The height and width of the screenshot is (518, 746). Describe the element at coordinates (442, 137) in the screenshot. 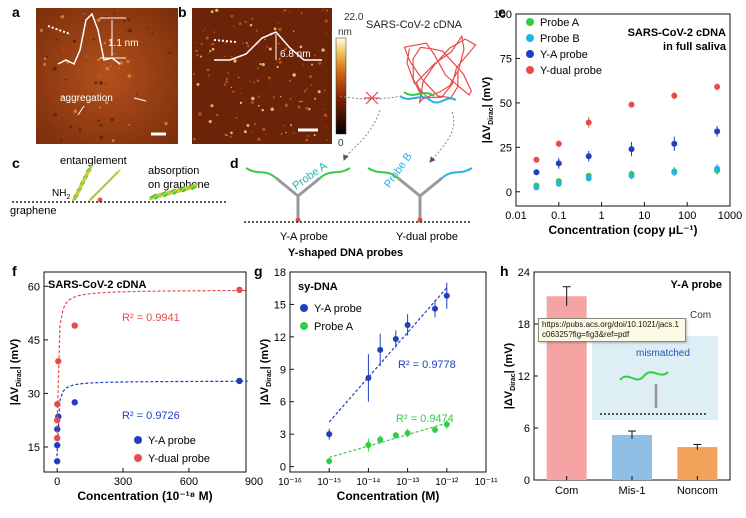

I see `arrow-to-probe-b` at that location.